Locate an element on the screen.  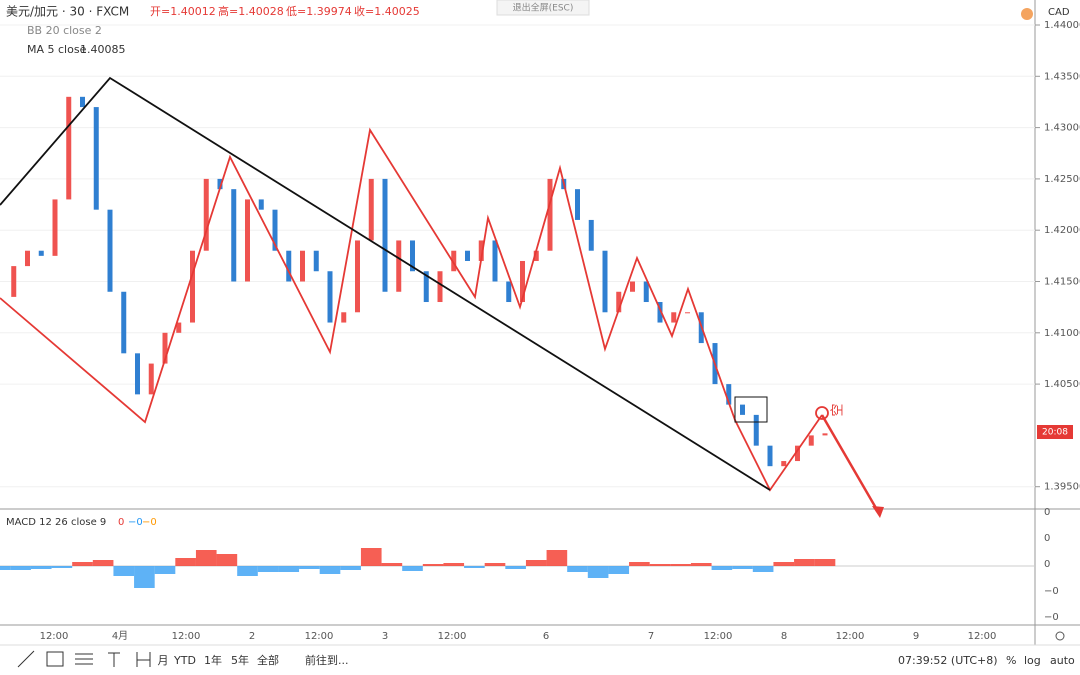
macd-label: MACD 12 26 close 9 is located at coordinates (56, 522).